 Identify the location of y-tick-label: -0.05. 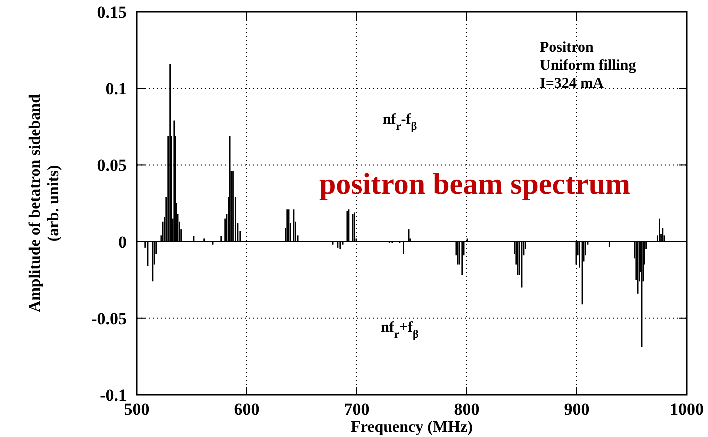
(109, 318).